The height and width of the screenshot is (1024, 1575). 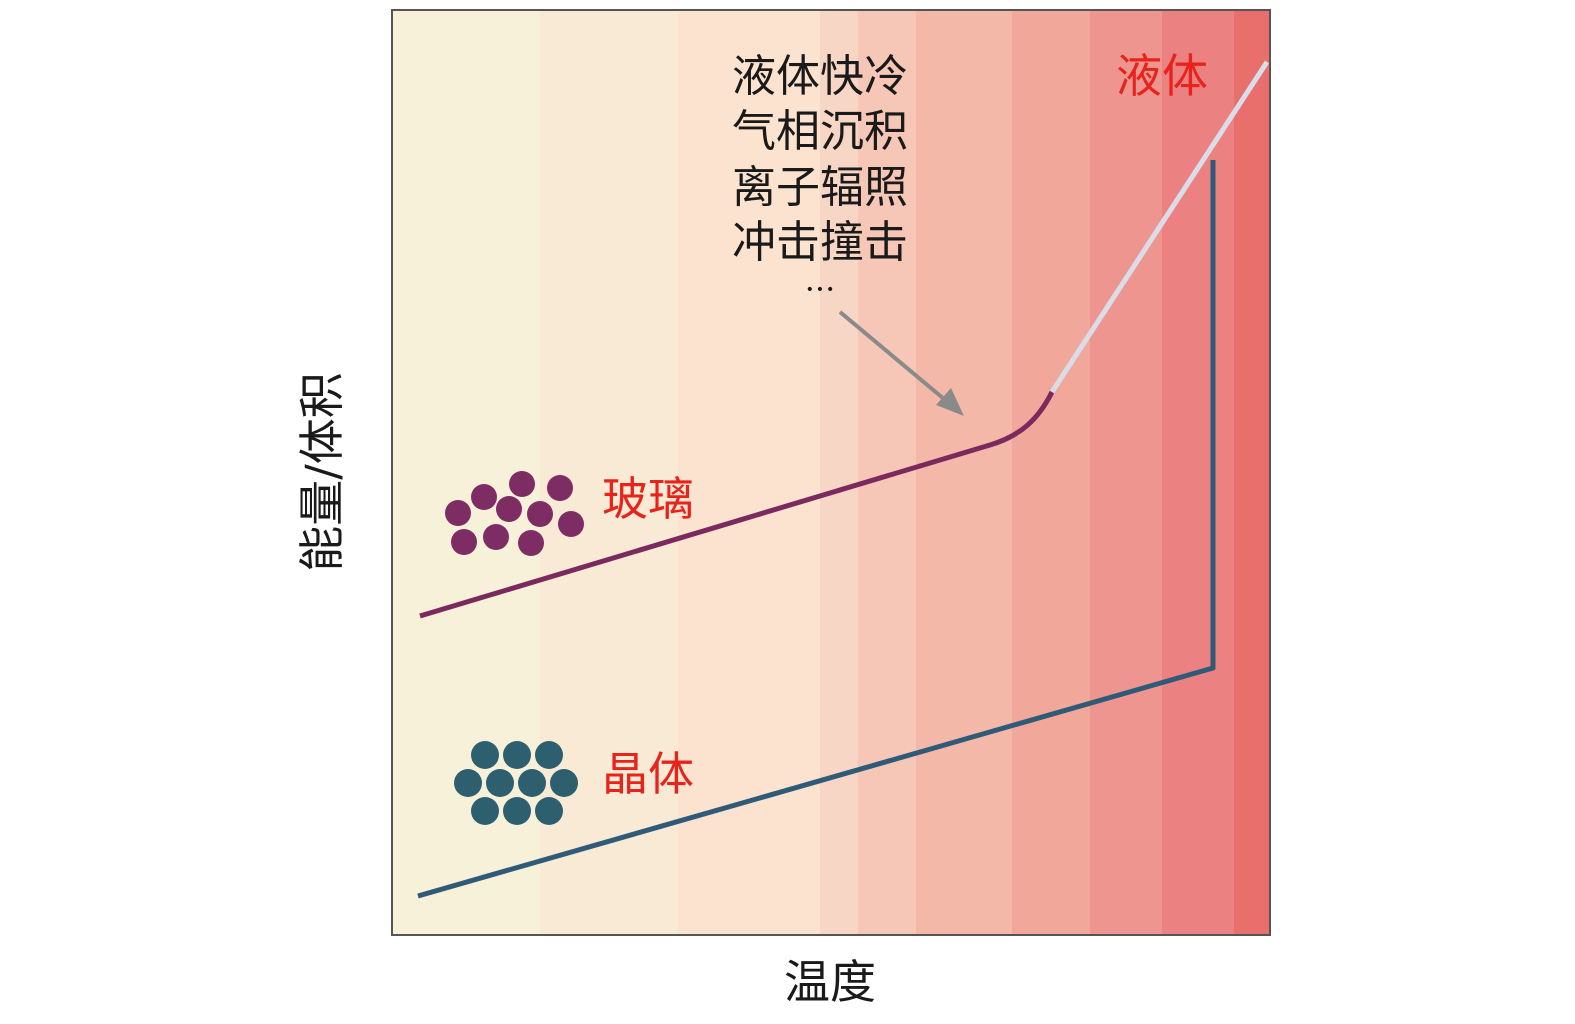 I want to click on crystal-label: 晶体, so click(x=648, y=774).